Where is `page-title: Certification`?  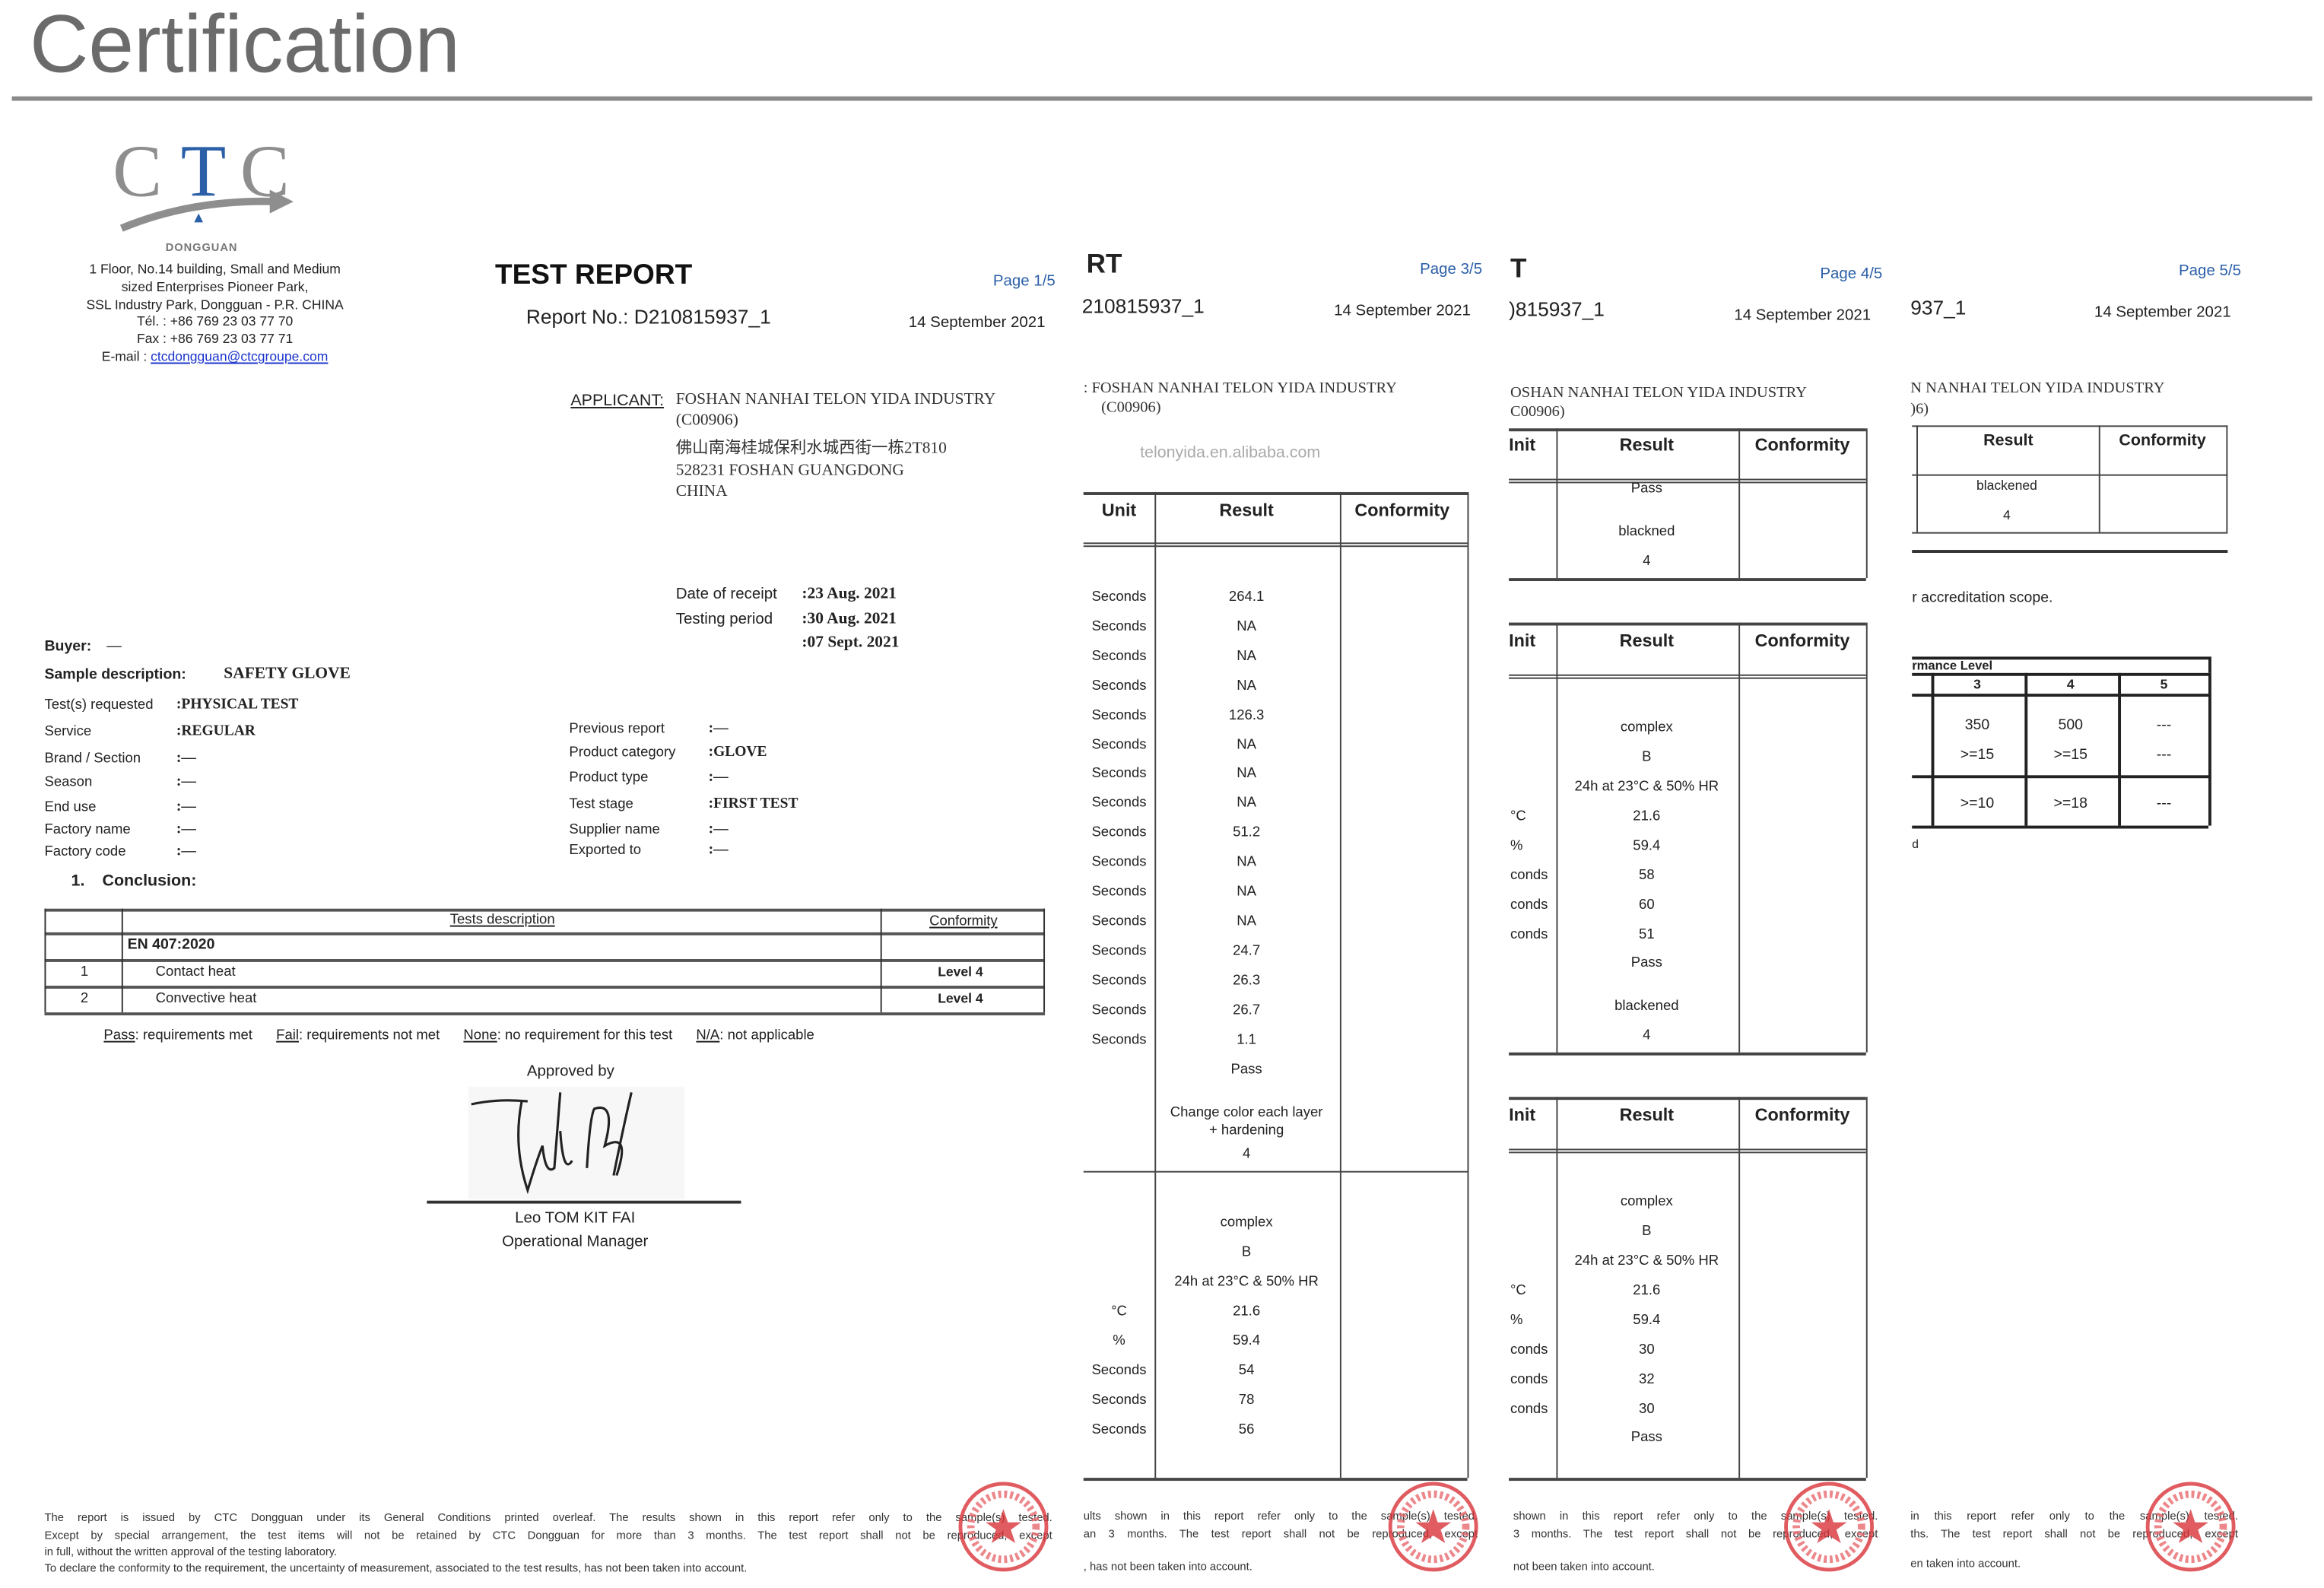
page-title: Certification is located at coordinates (244, 45).